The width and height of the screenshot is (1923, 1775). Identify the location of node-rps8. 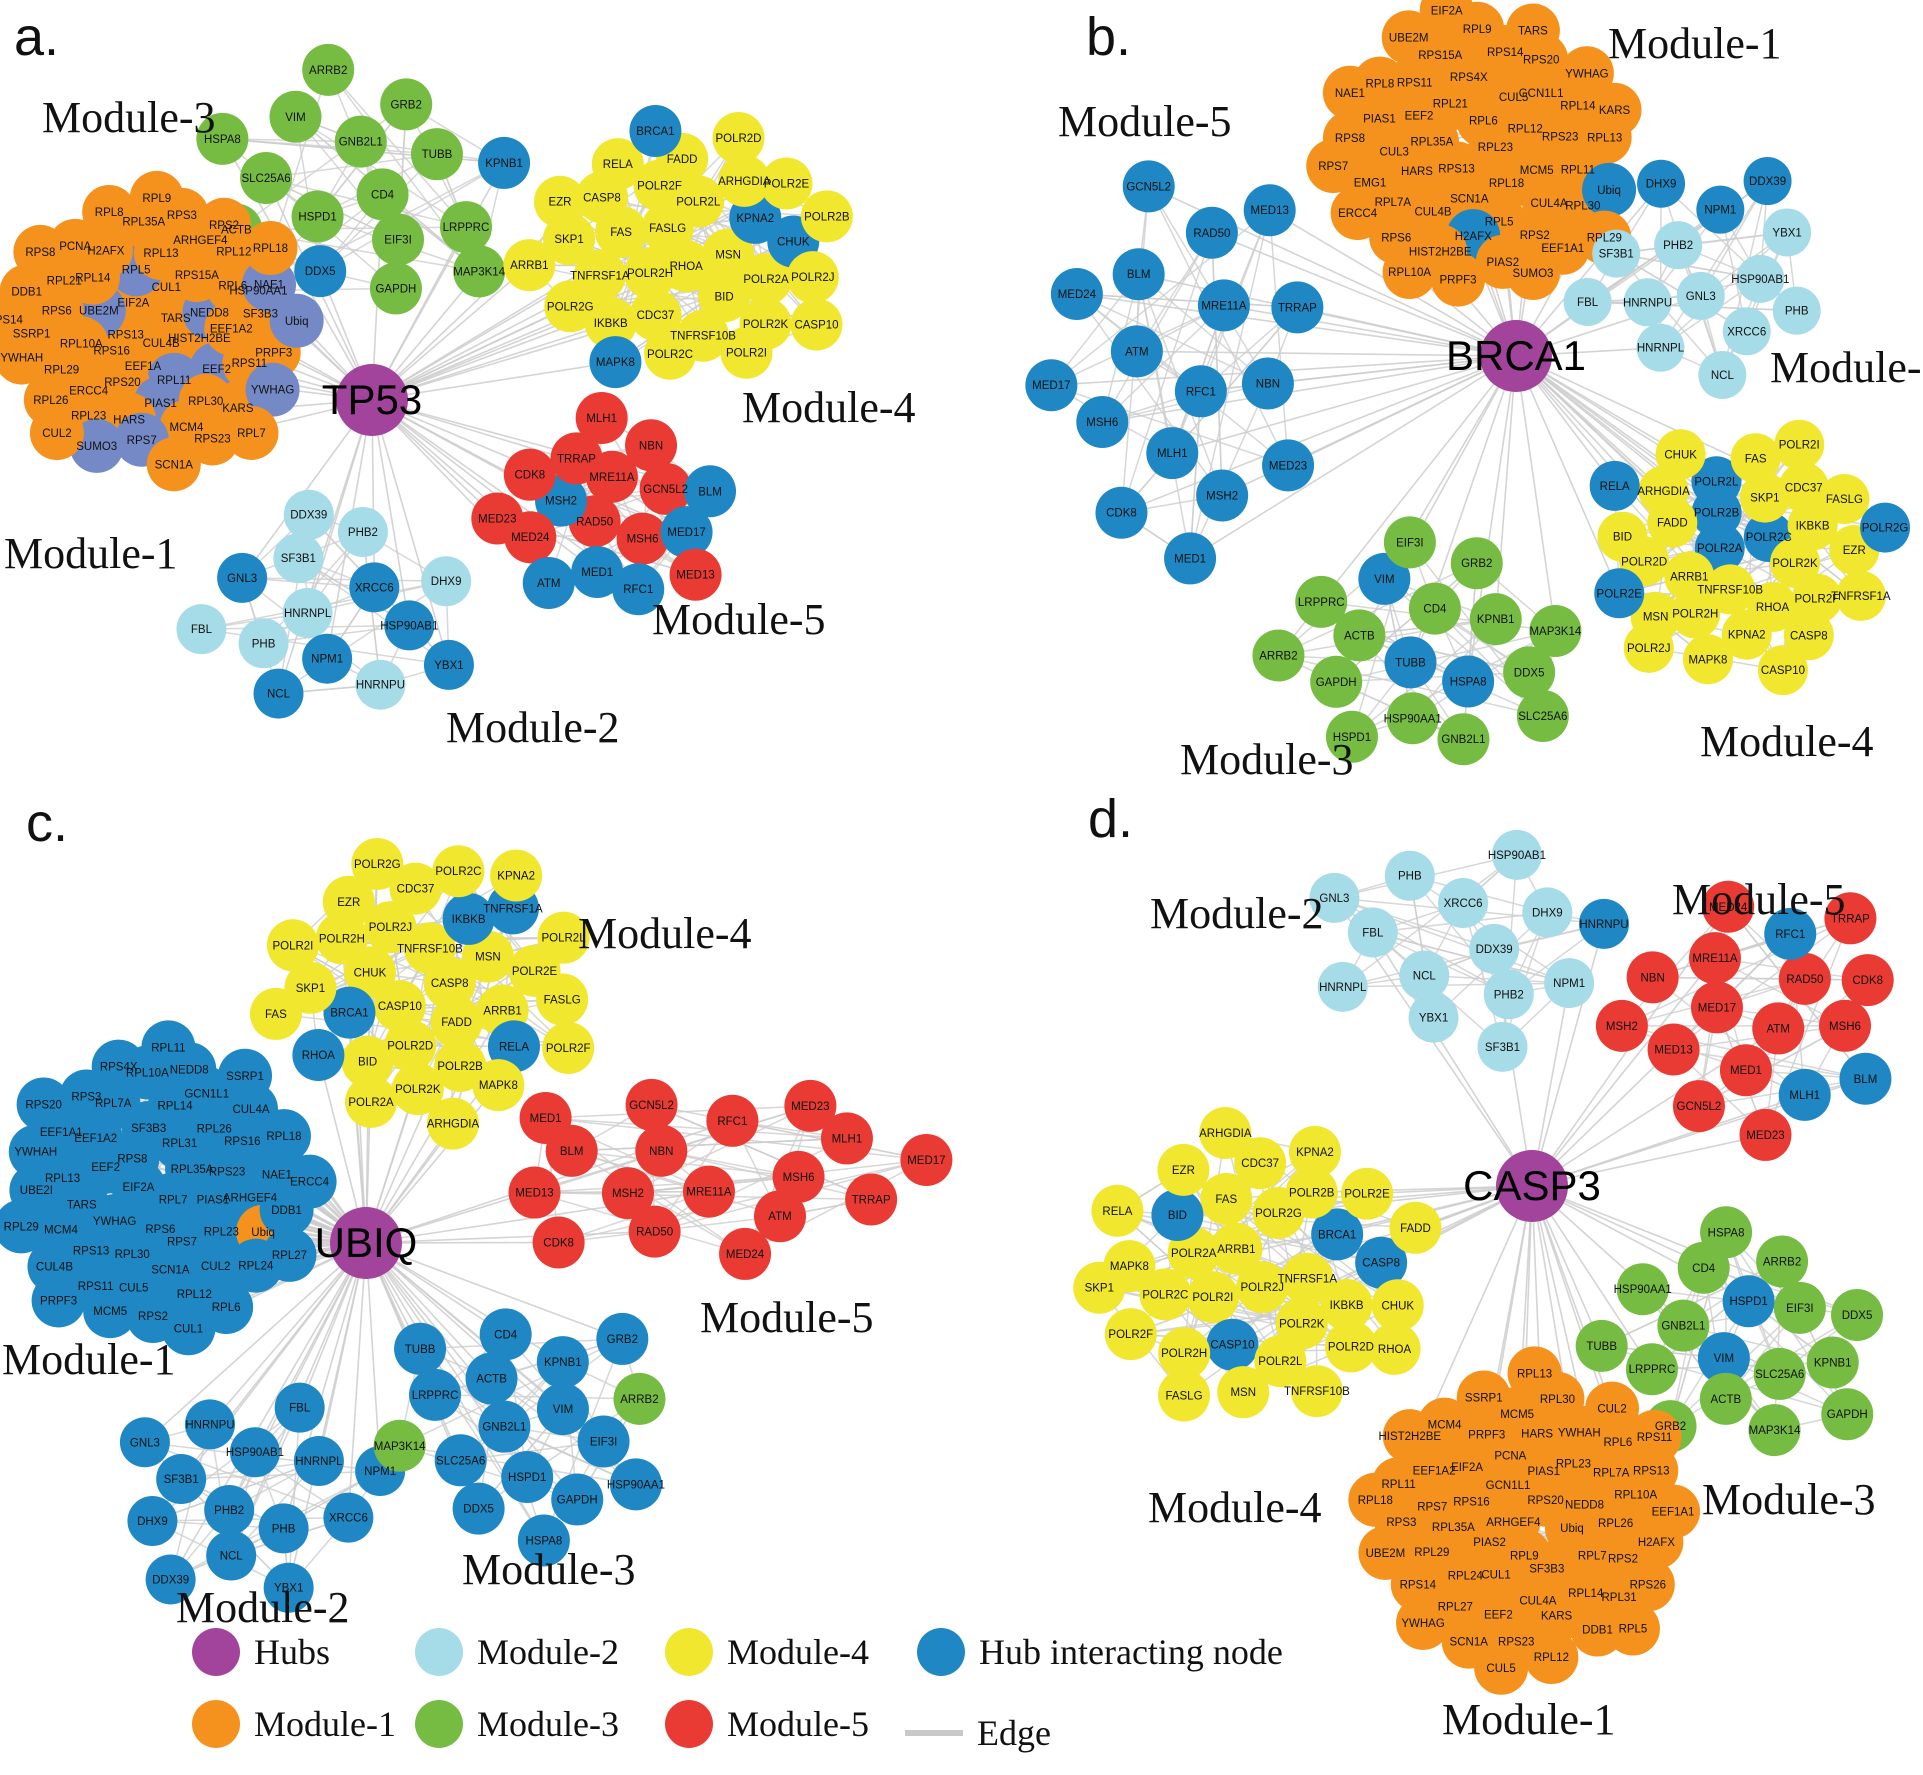
(40, 251).